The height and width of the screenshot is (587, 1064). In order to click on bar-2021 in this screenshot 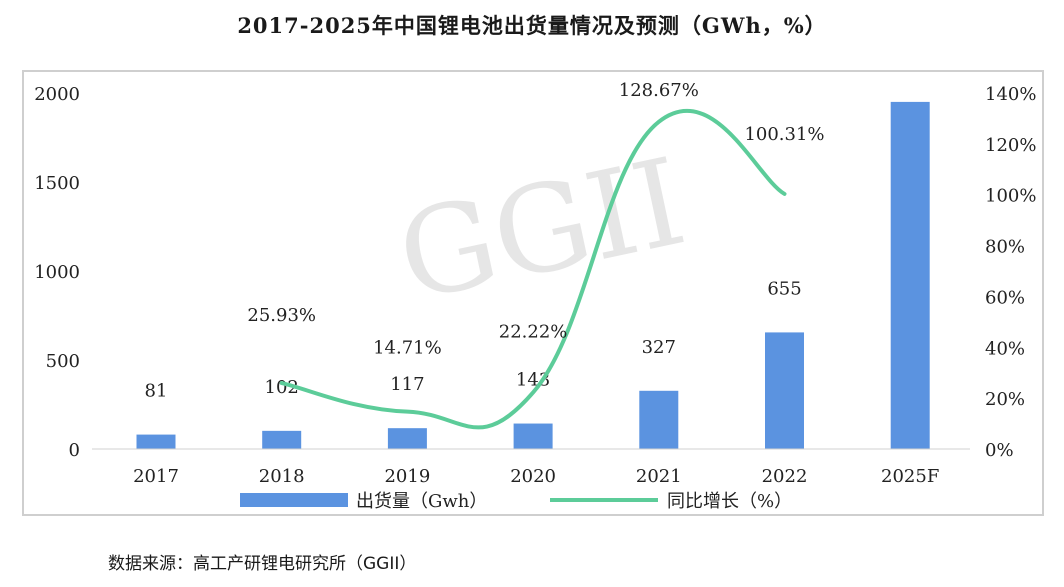, I will do `click(659, 419)`.